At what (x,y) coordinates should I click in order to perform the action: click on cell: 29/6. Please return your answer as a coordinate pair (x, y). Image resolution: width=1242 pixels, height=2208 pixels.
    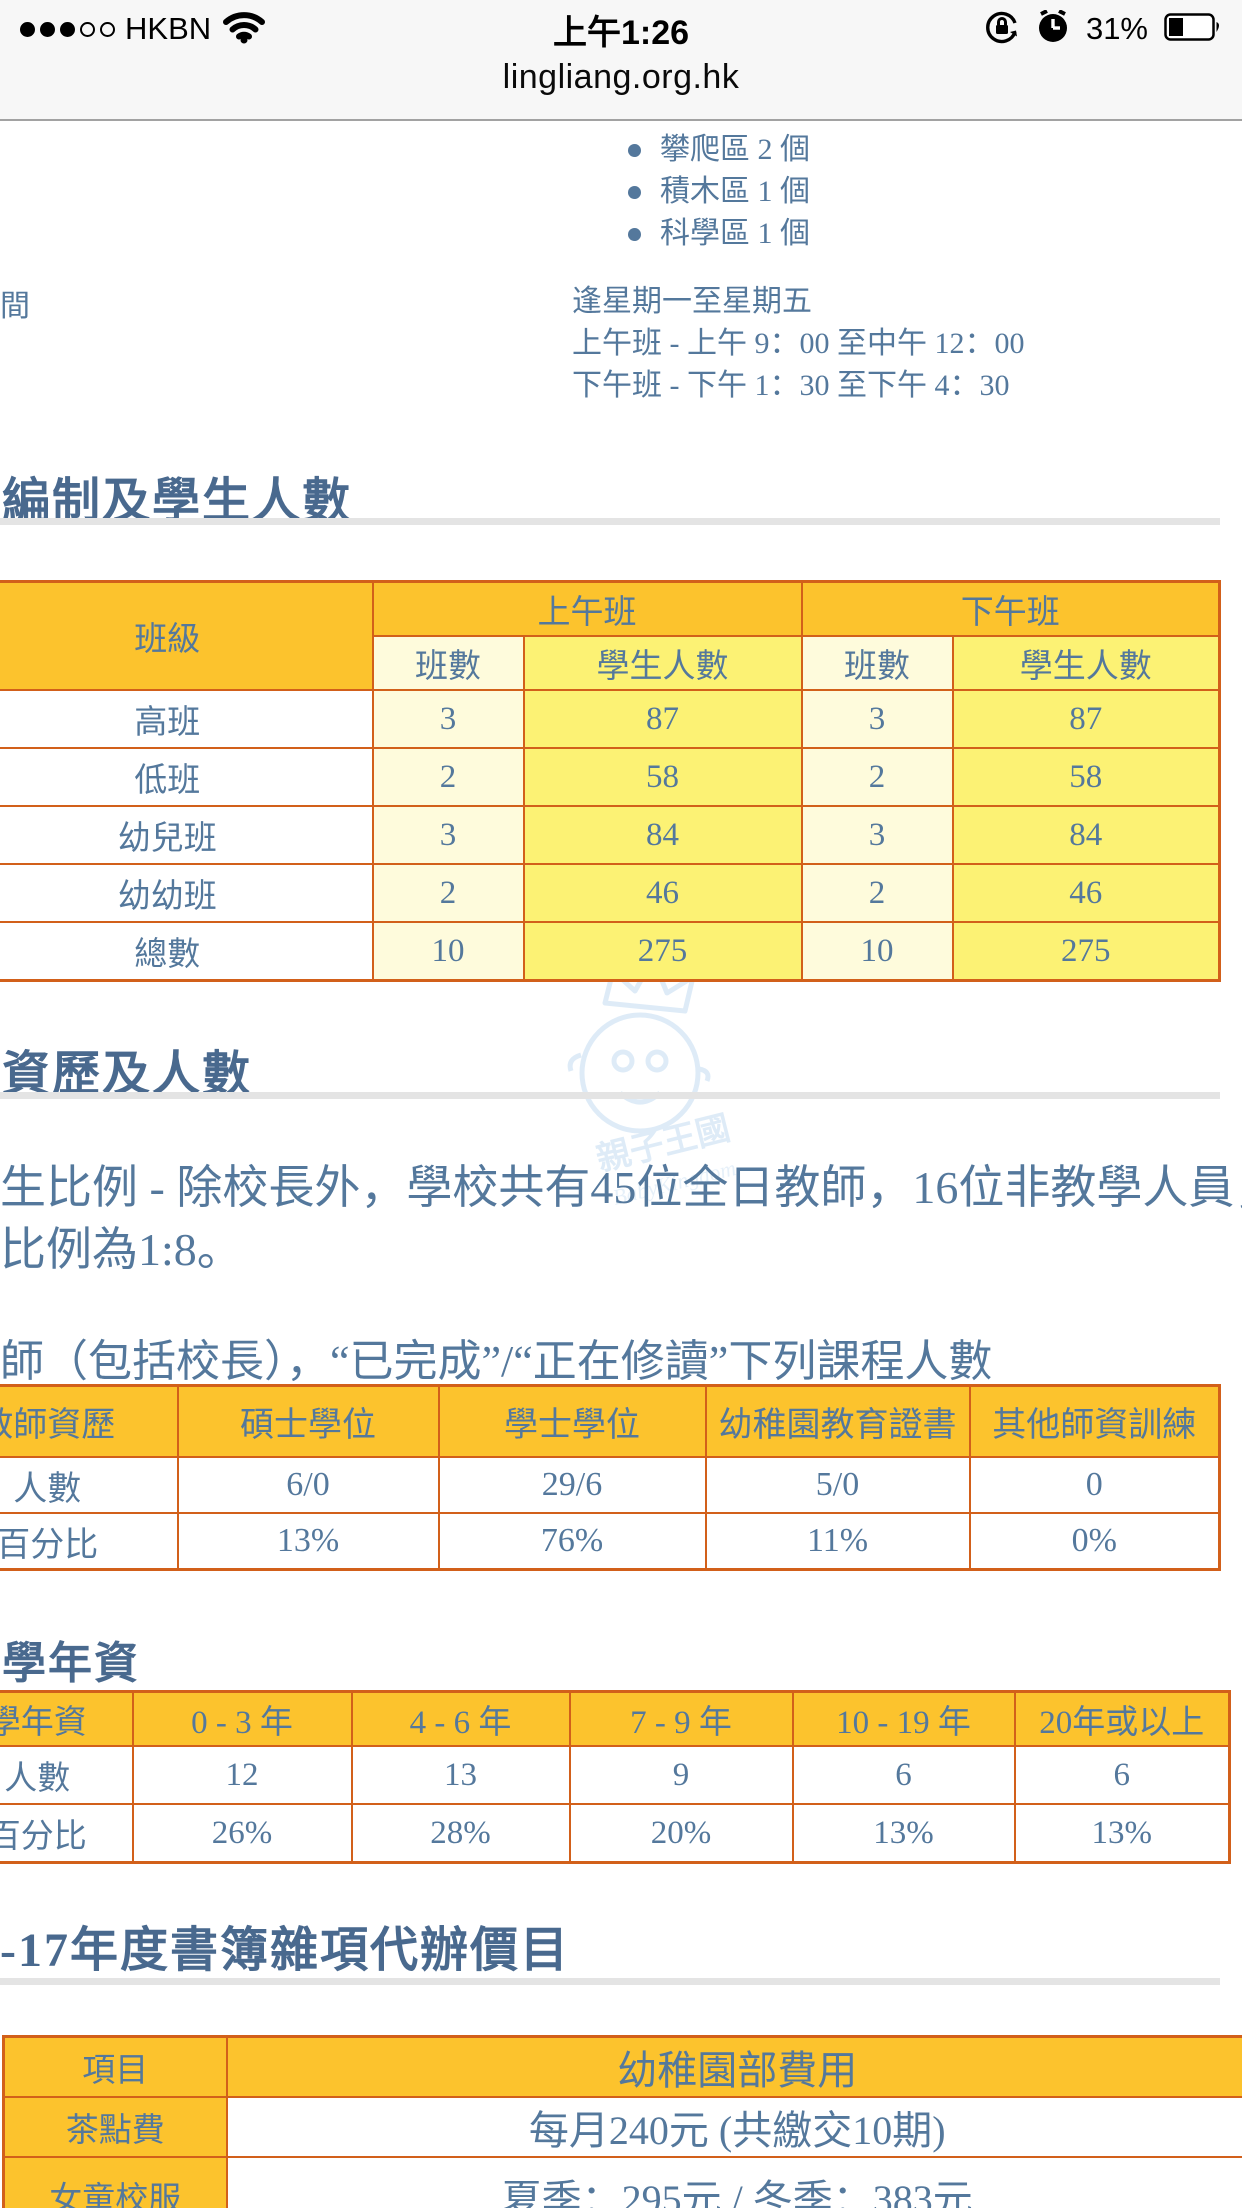
    Looking at the image, I should click on (572, 1485).